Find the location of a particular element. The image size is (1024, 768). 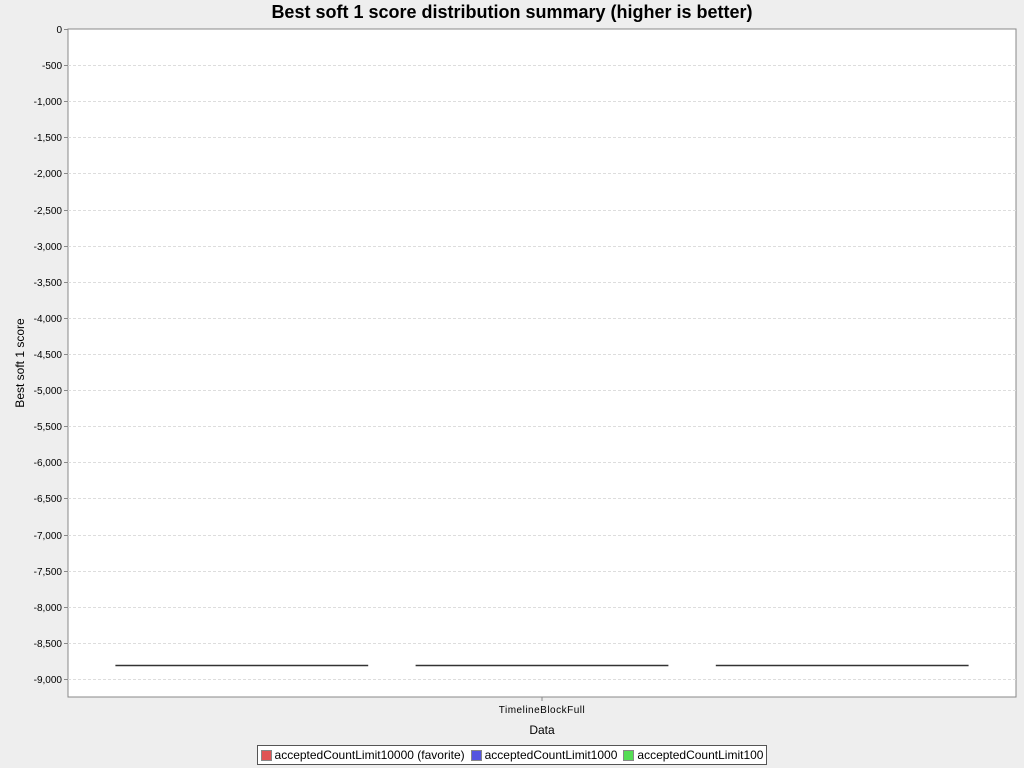

y-tick-label: -4,500 is located at coordinates (48, 355).